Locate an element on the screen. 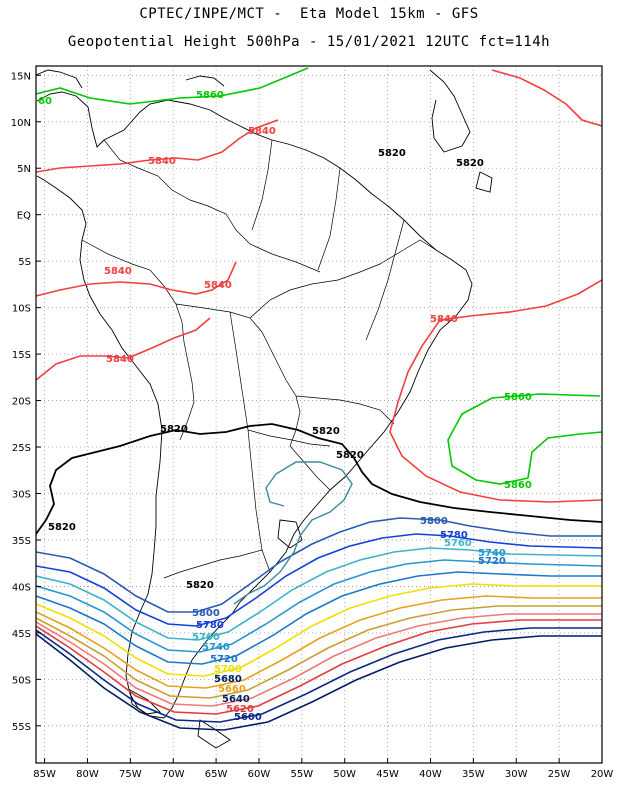 The height and width of the screenshot is (800, 618). lon-tick-label: 40W is located at coordinates (430, 774).